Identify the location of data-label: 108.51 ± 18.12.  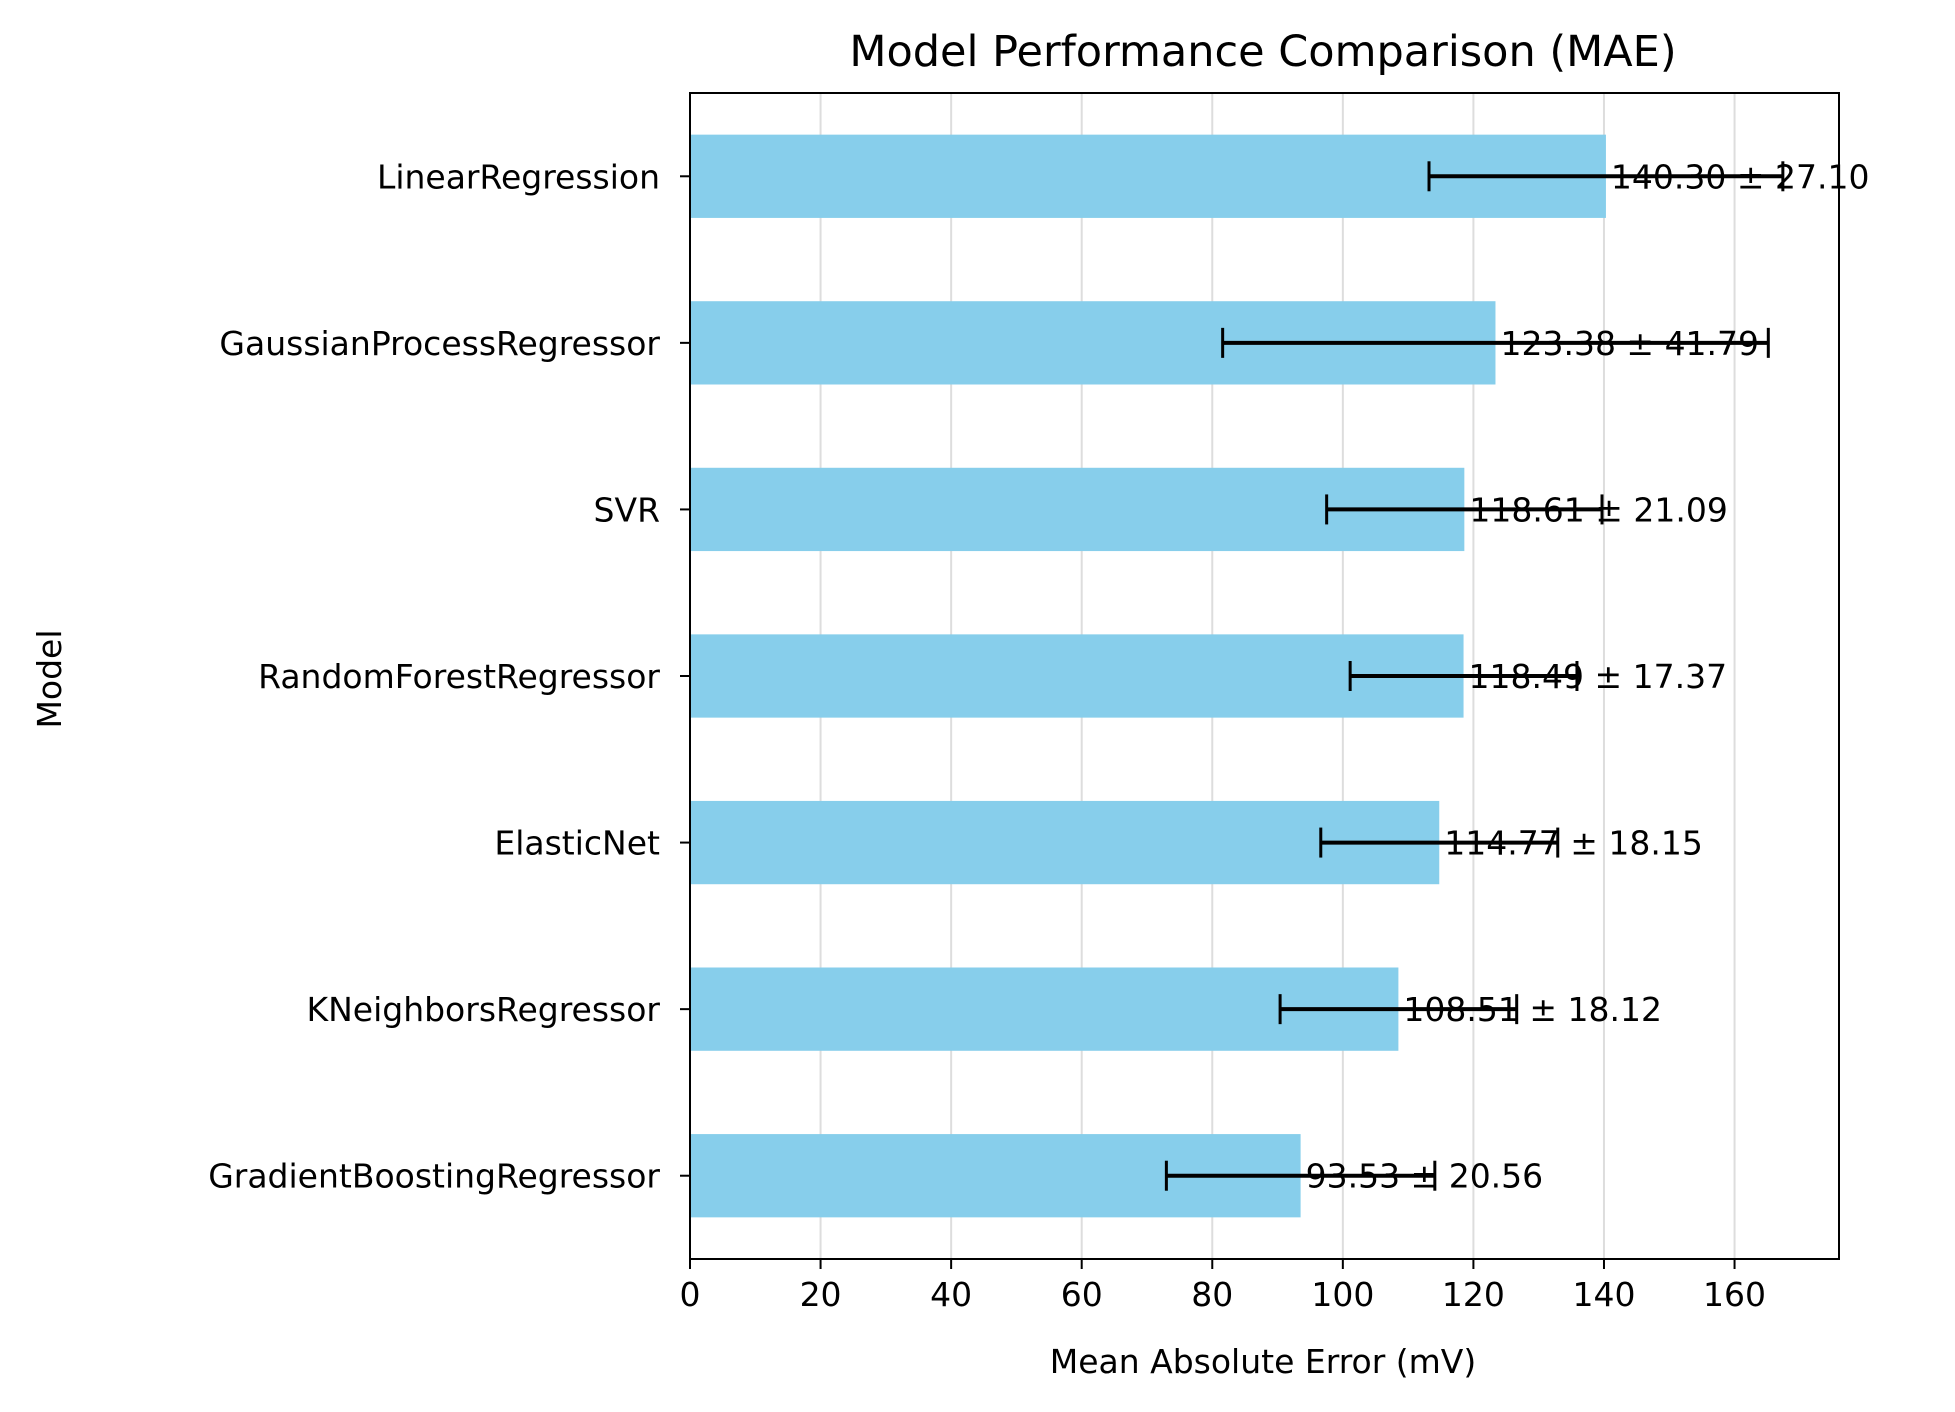
(1532, 1009).